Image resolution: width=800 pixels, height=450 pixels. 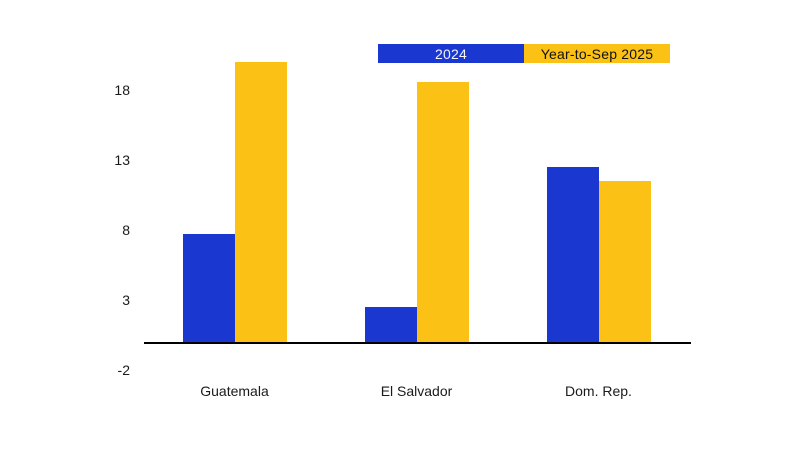 I want to click on bar-year-to-sep-2025-guatemala, so click(x=260, y=202).